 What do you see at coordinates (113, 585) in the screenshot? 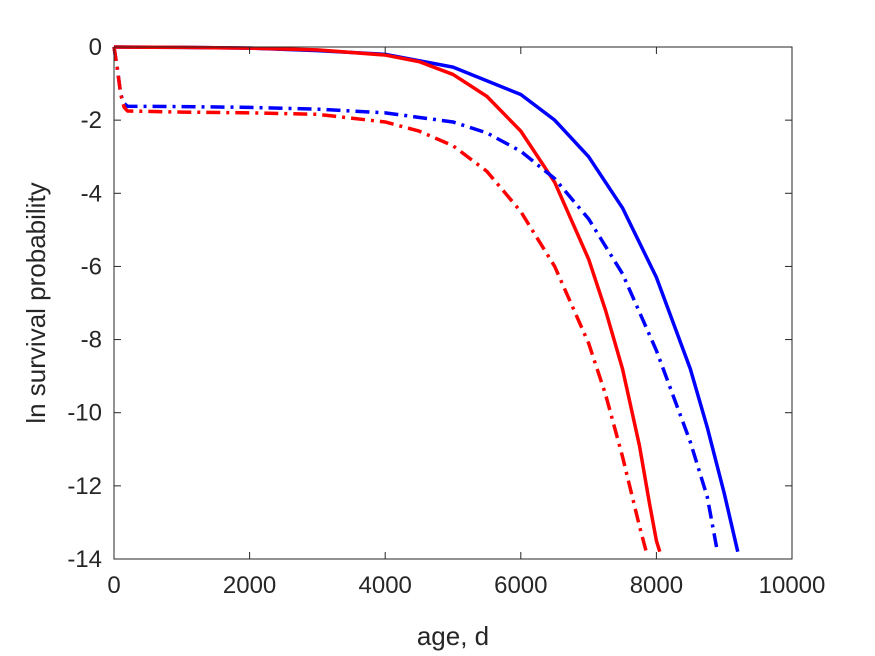
I see `x-tick-label: 0` at bounding box center [113, 585].